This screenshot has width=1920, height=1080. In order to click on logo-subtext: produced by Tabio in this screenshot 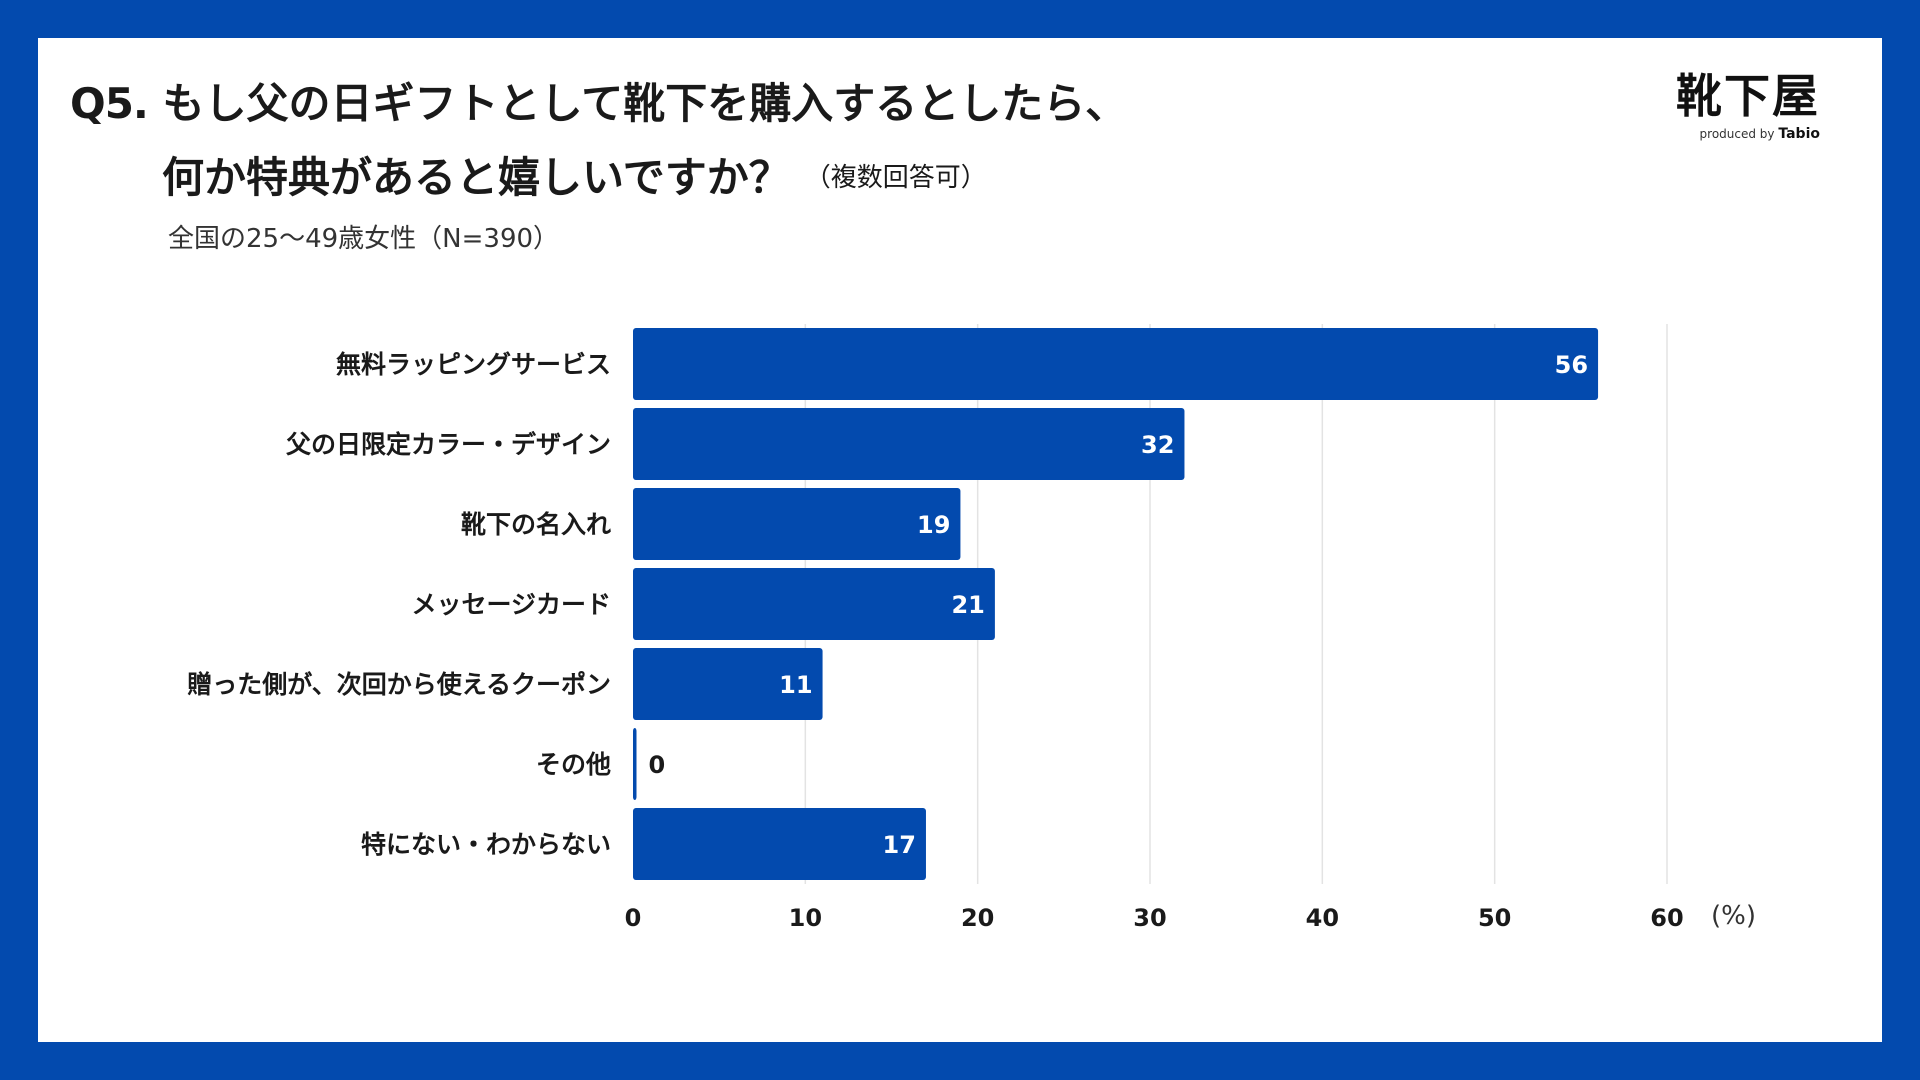, I will do `click(1760, 134)`.